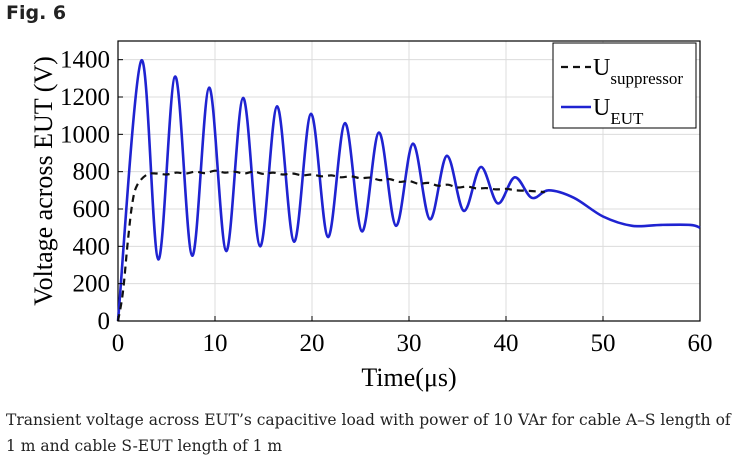 The image size is (735, 463). What do you see at coordinates (215, 343) in the screenshot?
I see `x-tick-label: 10` at bounding box center [215, 343].